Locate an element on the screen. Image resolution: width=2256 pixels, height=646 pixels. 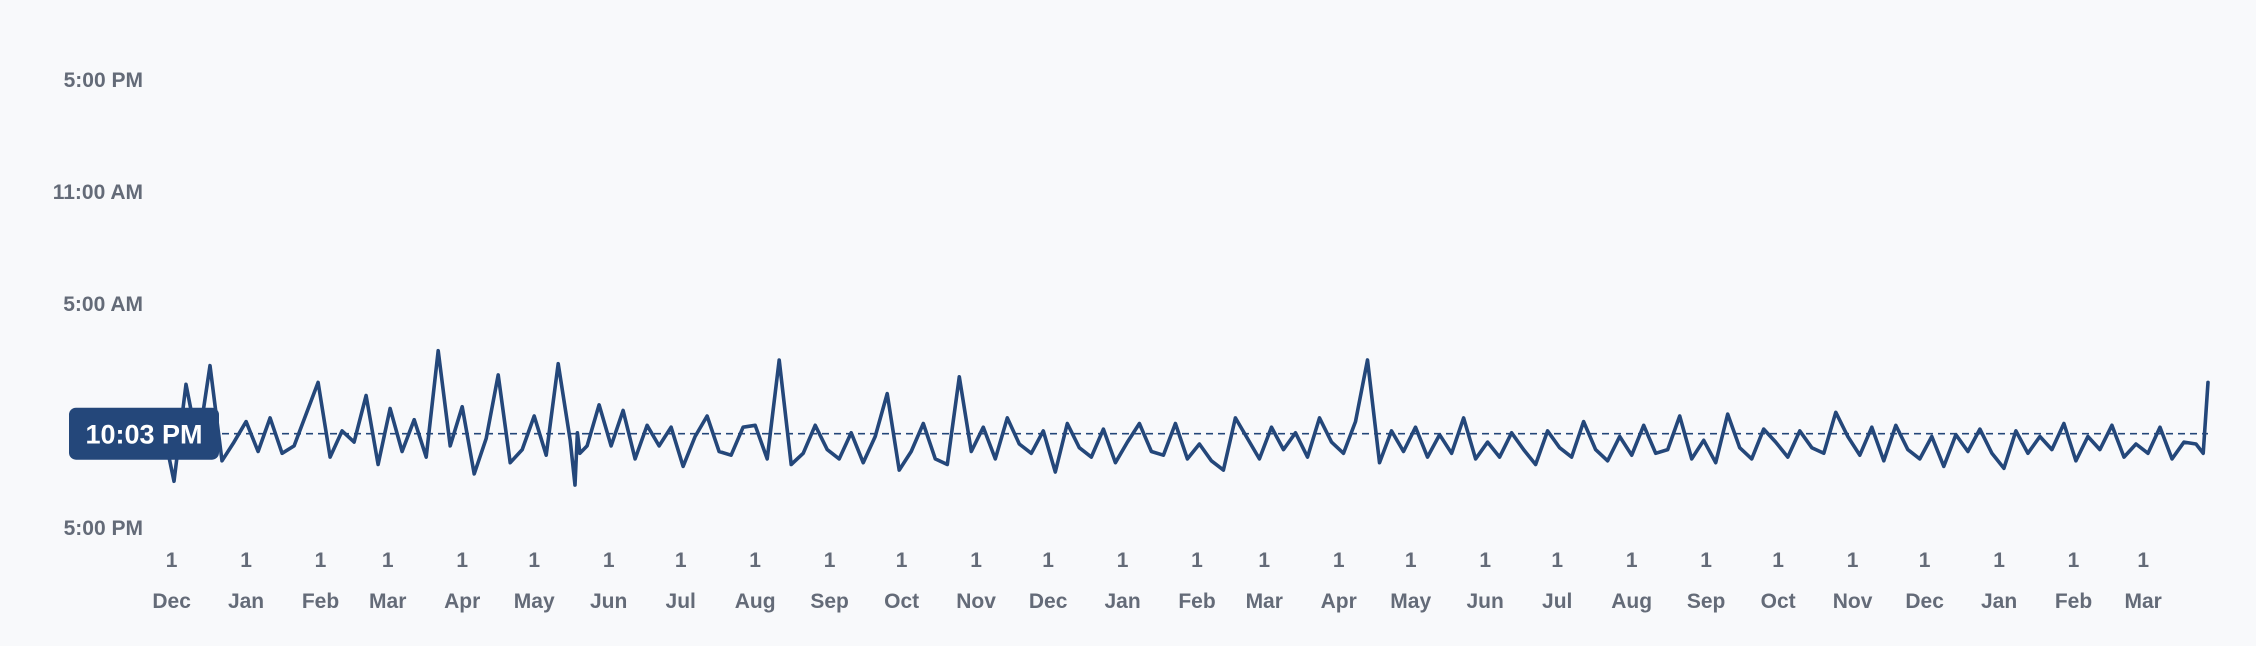
average-badge-box is located at coordinates (144, 433).